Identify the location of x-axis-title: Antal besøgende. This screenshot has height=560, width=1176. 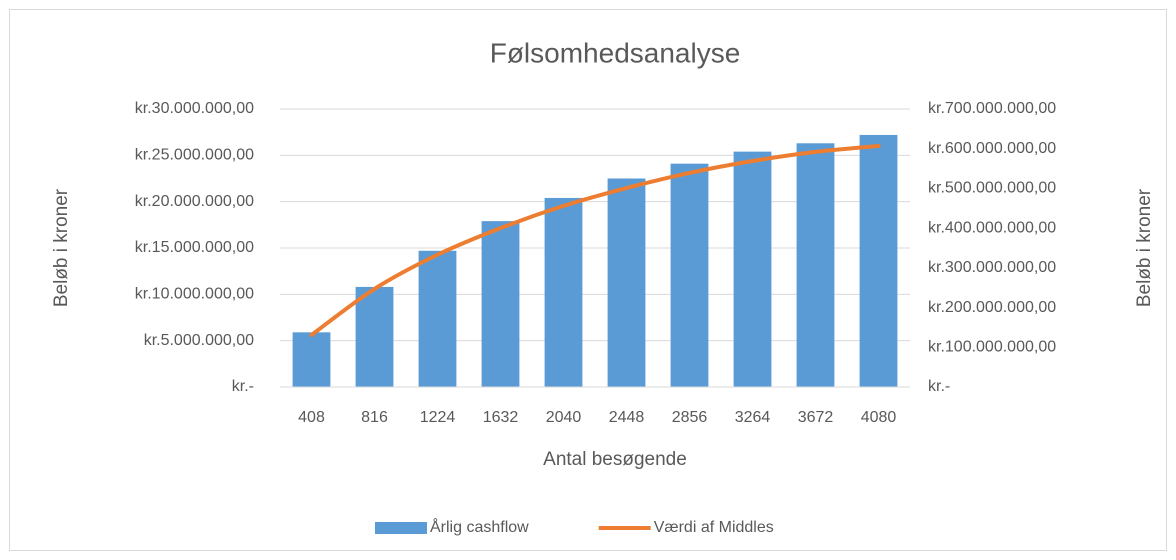
(615, 459).